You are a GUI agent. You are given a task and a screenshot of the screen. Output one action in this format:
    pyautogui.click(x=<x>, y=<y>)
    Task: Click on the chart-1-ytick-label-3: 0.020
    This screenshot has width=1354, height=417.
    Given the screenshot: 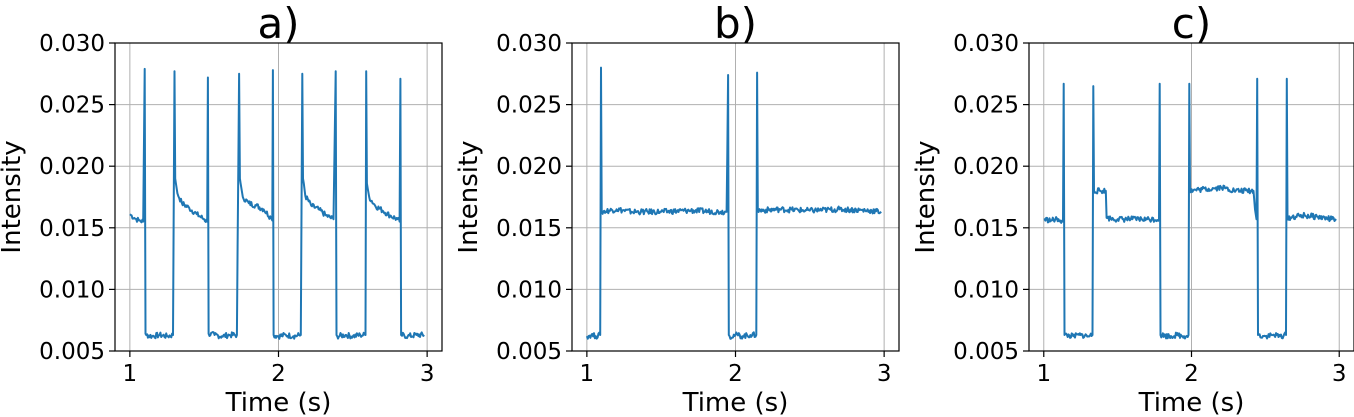 What is the action you would take?
    pyautogui.click(x=529, y=167)
    